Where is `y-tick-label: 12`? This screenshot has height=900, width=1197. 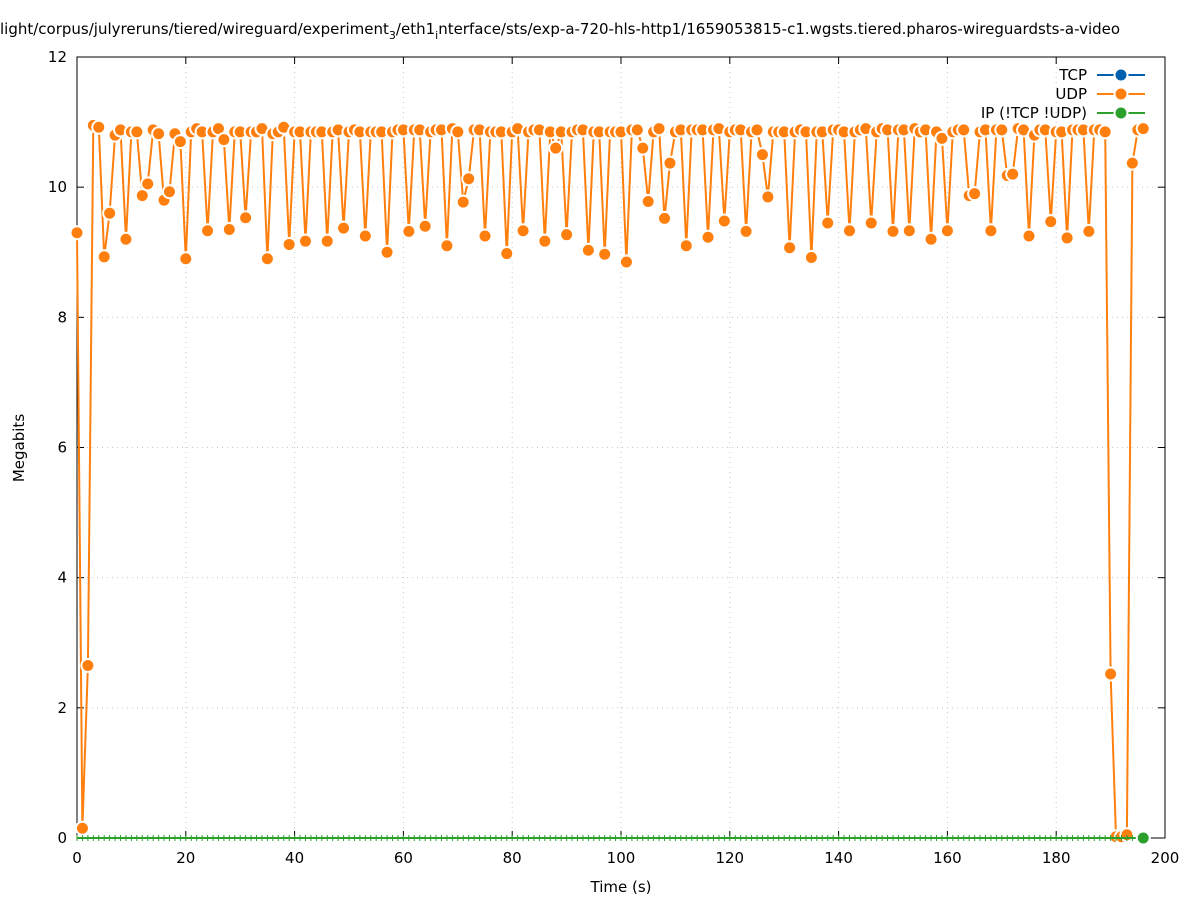
y-tick-label: 12 is located at coordinates (57, 57).